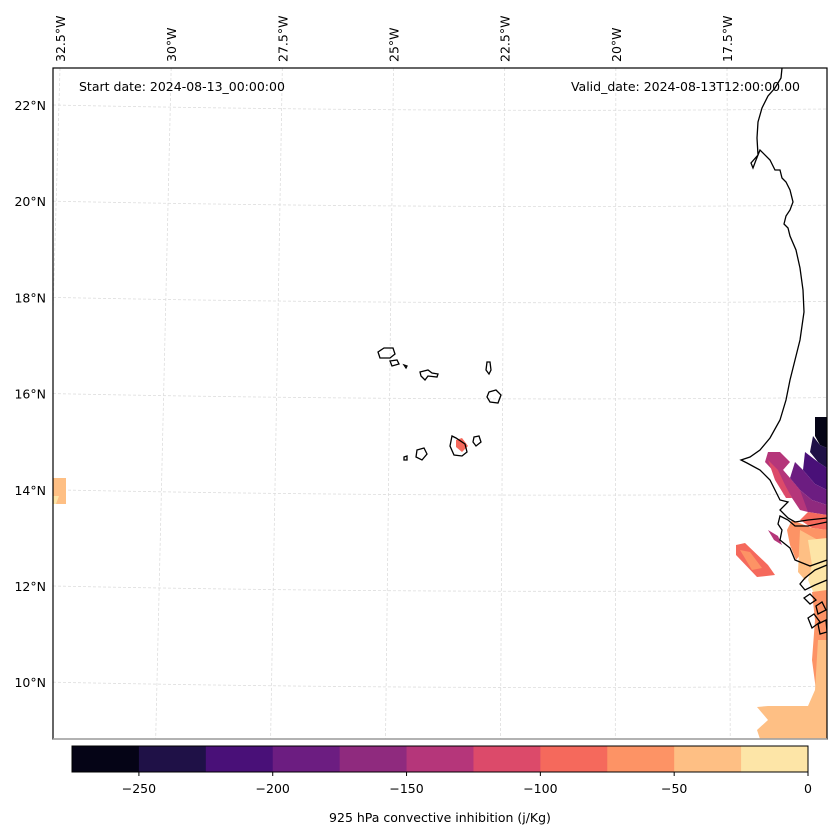  Describe the element at coordinates (616, 44) in the screenshot. I see `longitude-tick-label: 20°W` at that location.